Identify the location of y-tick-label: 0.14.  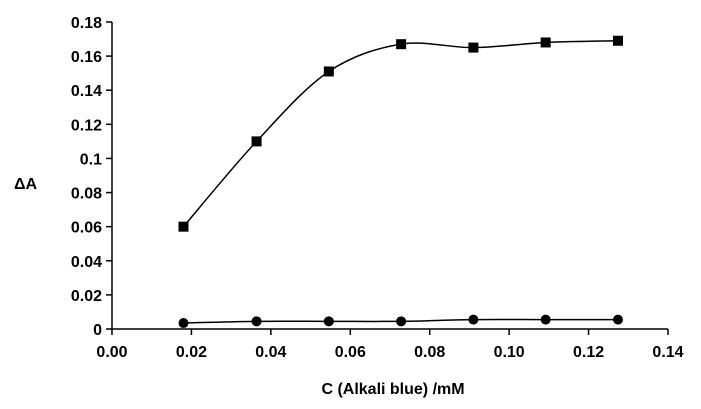
(86, 91).